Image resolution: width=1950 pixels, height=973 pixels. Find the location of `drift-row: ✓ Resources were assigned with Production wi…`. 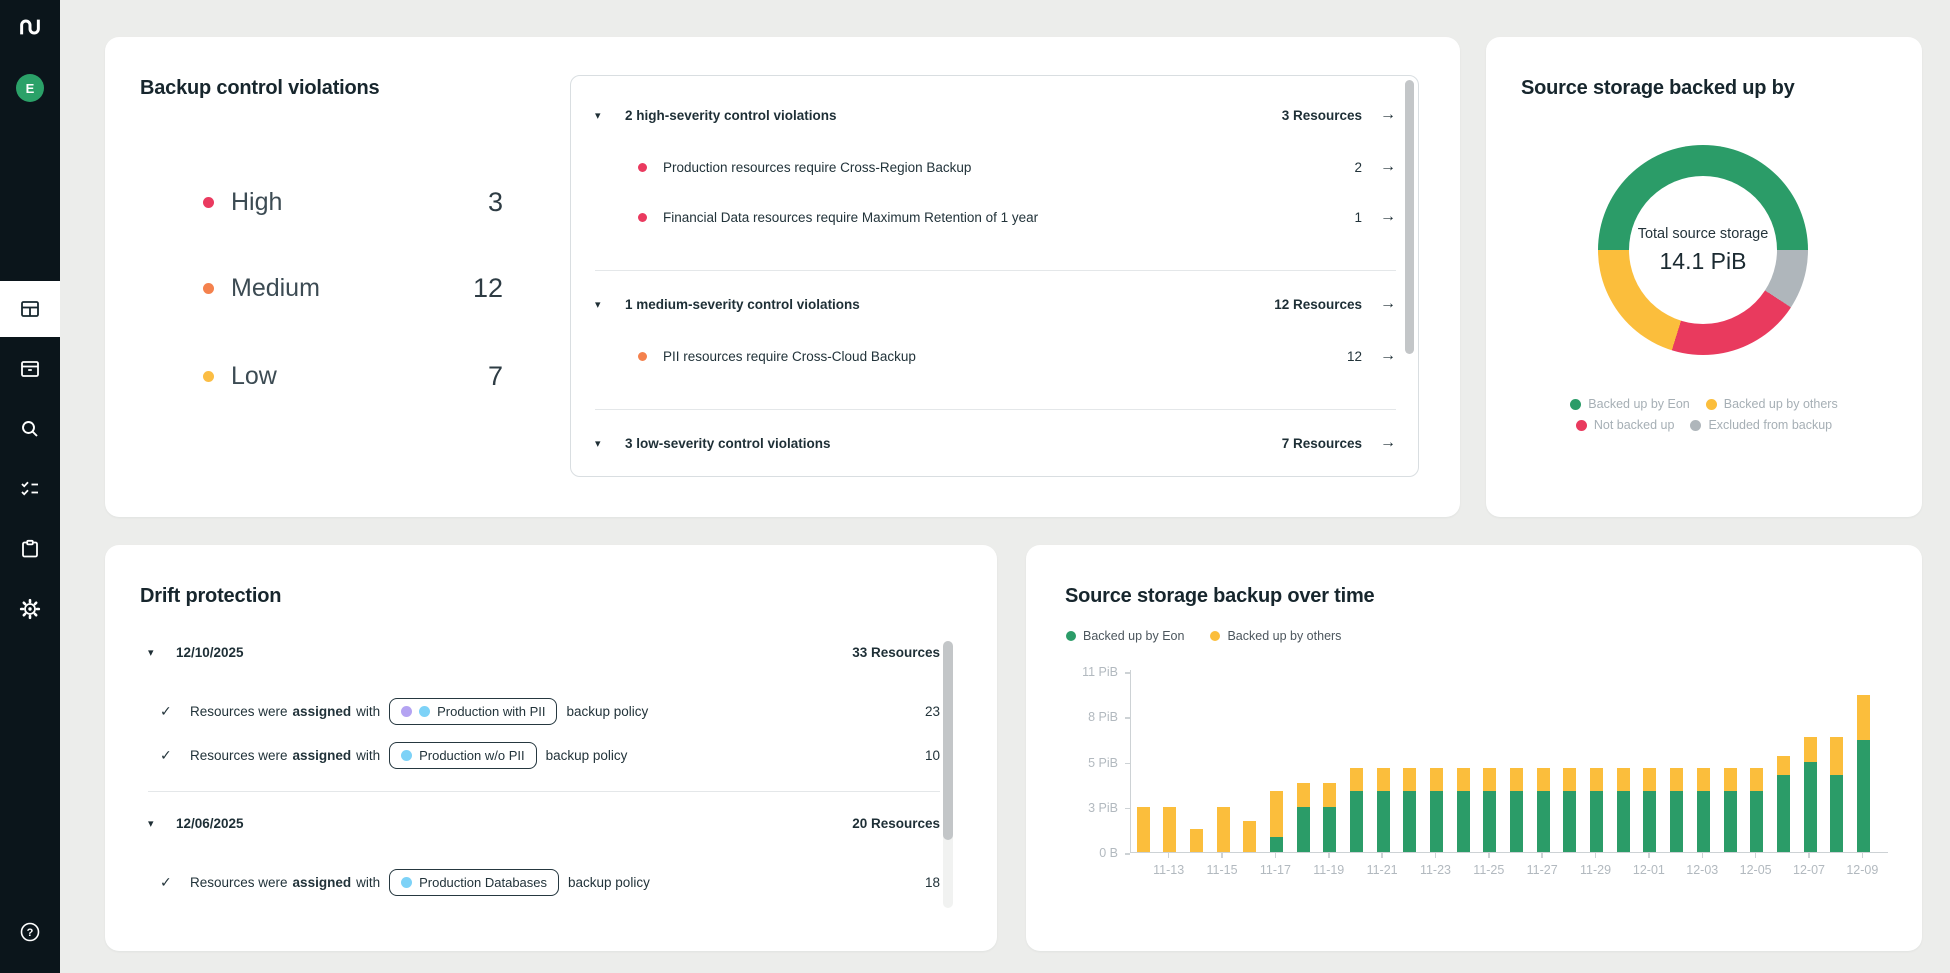

drift-row: ✓ Resources were assigned with Production wi… is located at coordinates (544, 711).